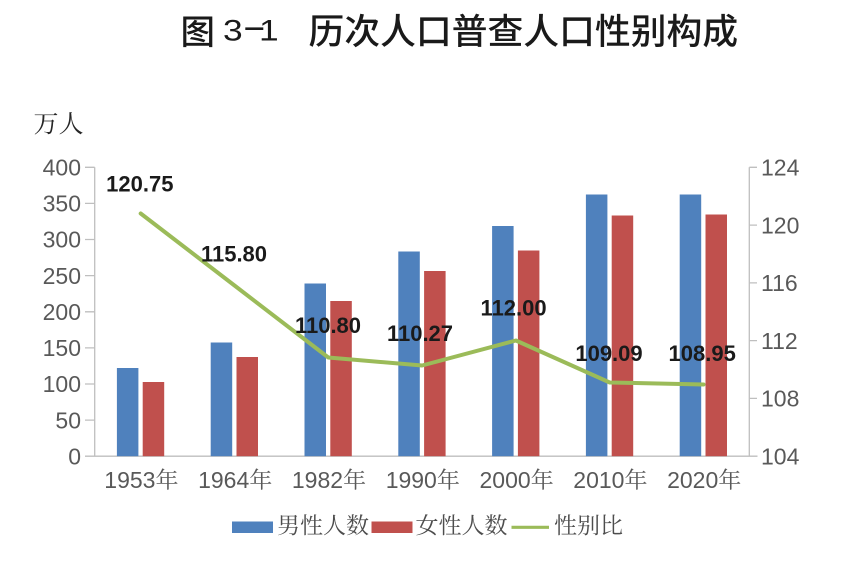 The width and height of the screenshot is (859, 573). Describe the element at coordinates (780, 399) in the screenshot. I see `svg-text: 108` at that location.